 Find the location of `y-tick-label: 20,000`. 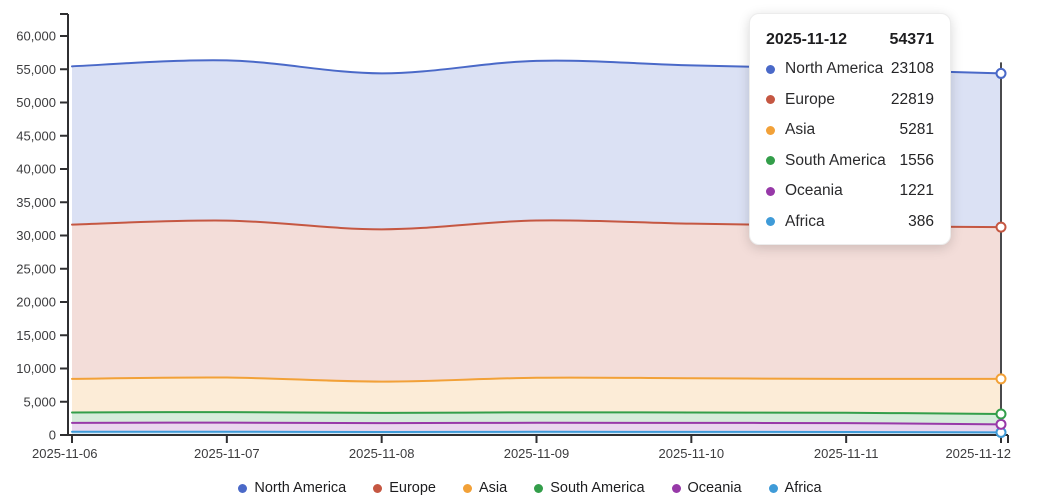

y-tick-label: 20,000 is located at coordinates (36, 302).